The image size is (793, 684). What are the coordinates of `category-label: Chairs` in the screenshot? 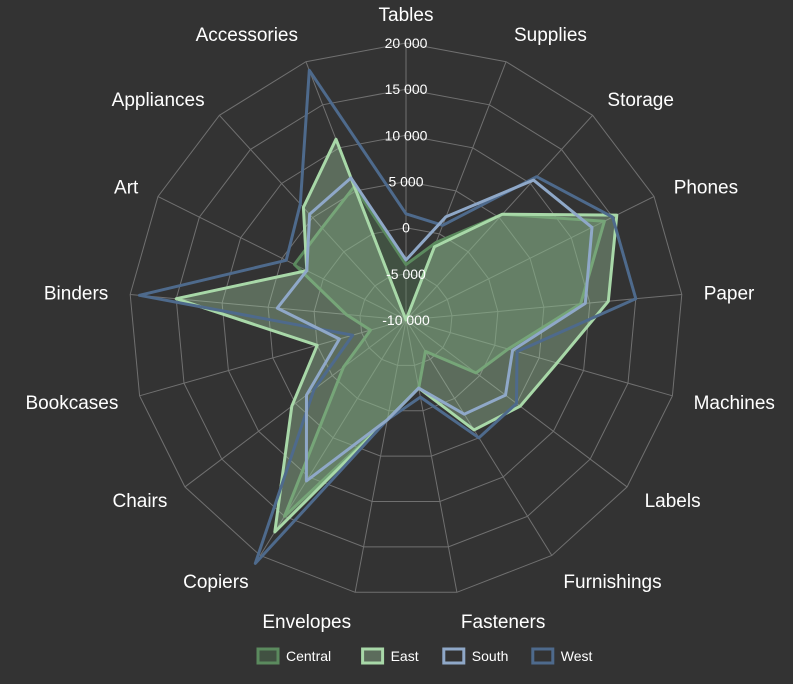 It's located at (139, 501).